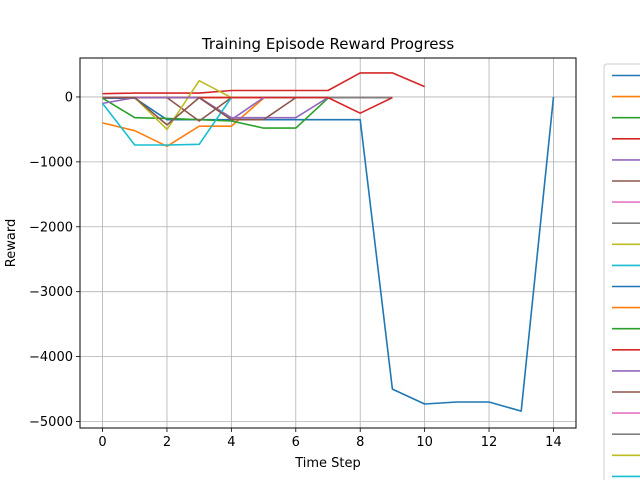 This screenshot has width=640, height=480. Describe the element at coordinates (69, 97) in the screenshot. I see `y-tick-label: 0` at that location.